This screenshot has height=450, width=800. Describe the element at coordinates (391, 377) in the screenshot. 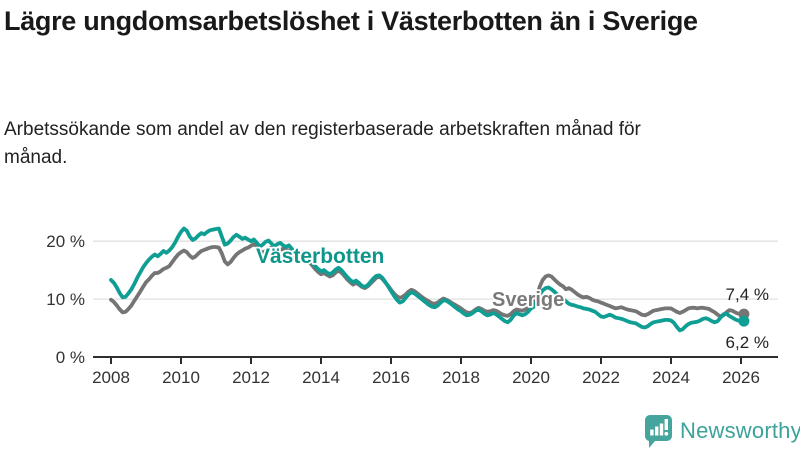

I see `x-tick-label: 2016` at that location.